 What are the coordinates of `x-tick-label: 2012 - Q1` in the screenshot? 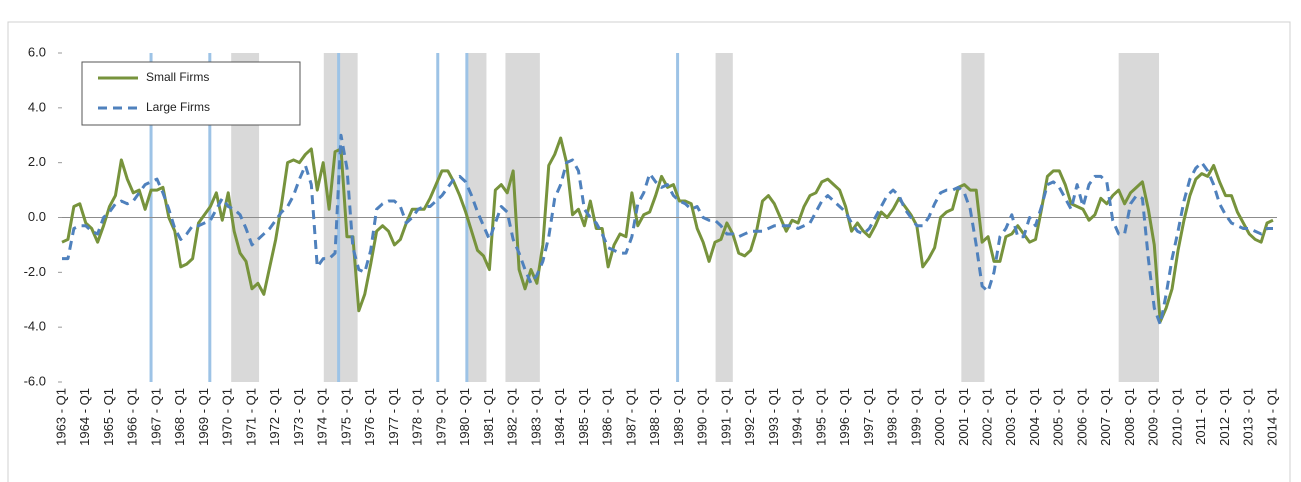 It's located at (1224, 417).